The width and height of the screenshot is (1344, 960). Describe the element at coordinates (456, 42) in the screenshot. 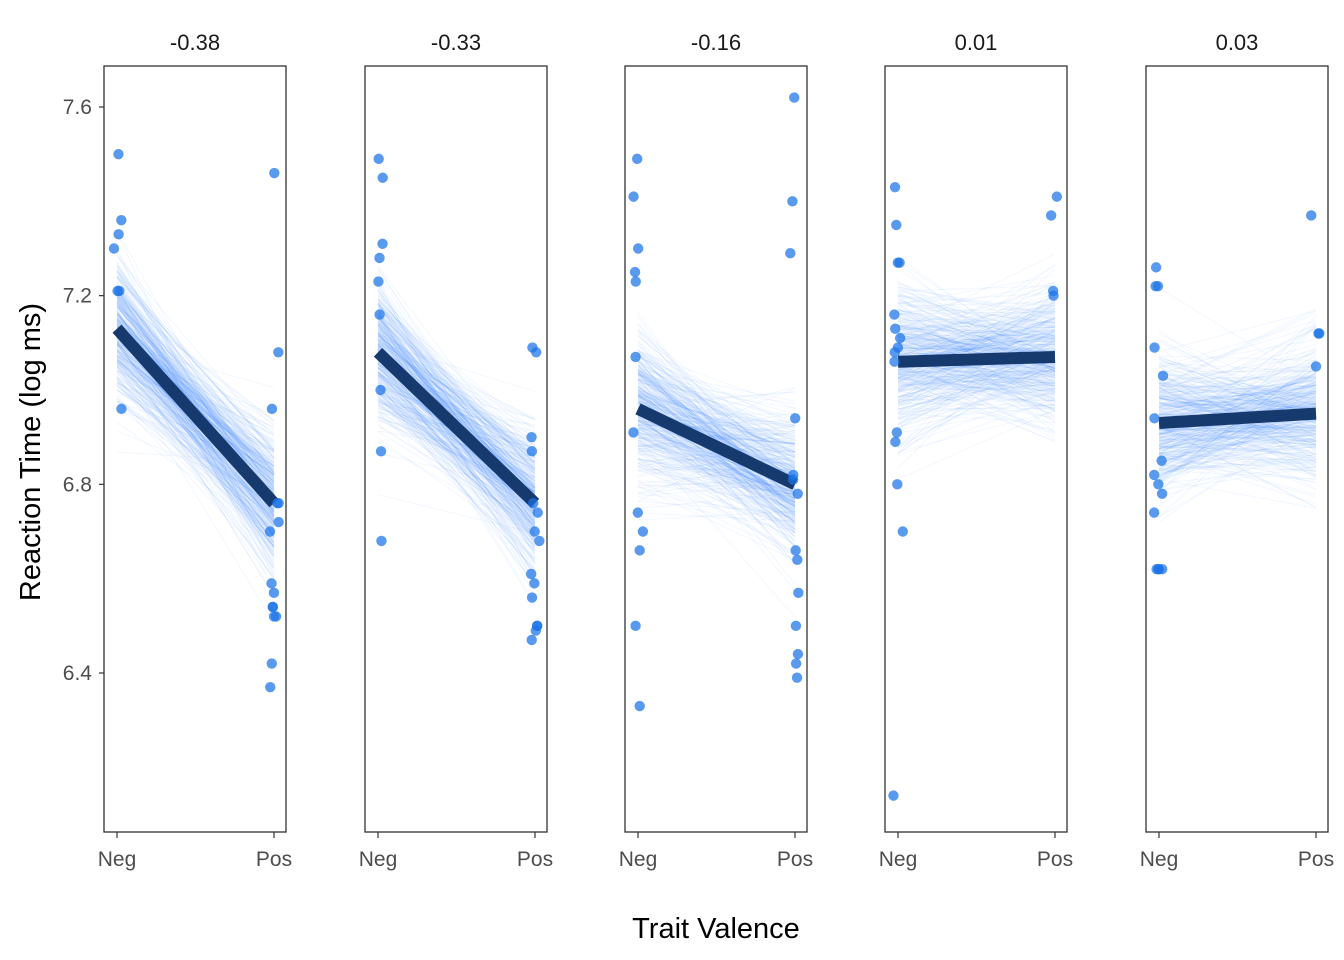

I see `facet-title: -0.33` at that location.